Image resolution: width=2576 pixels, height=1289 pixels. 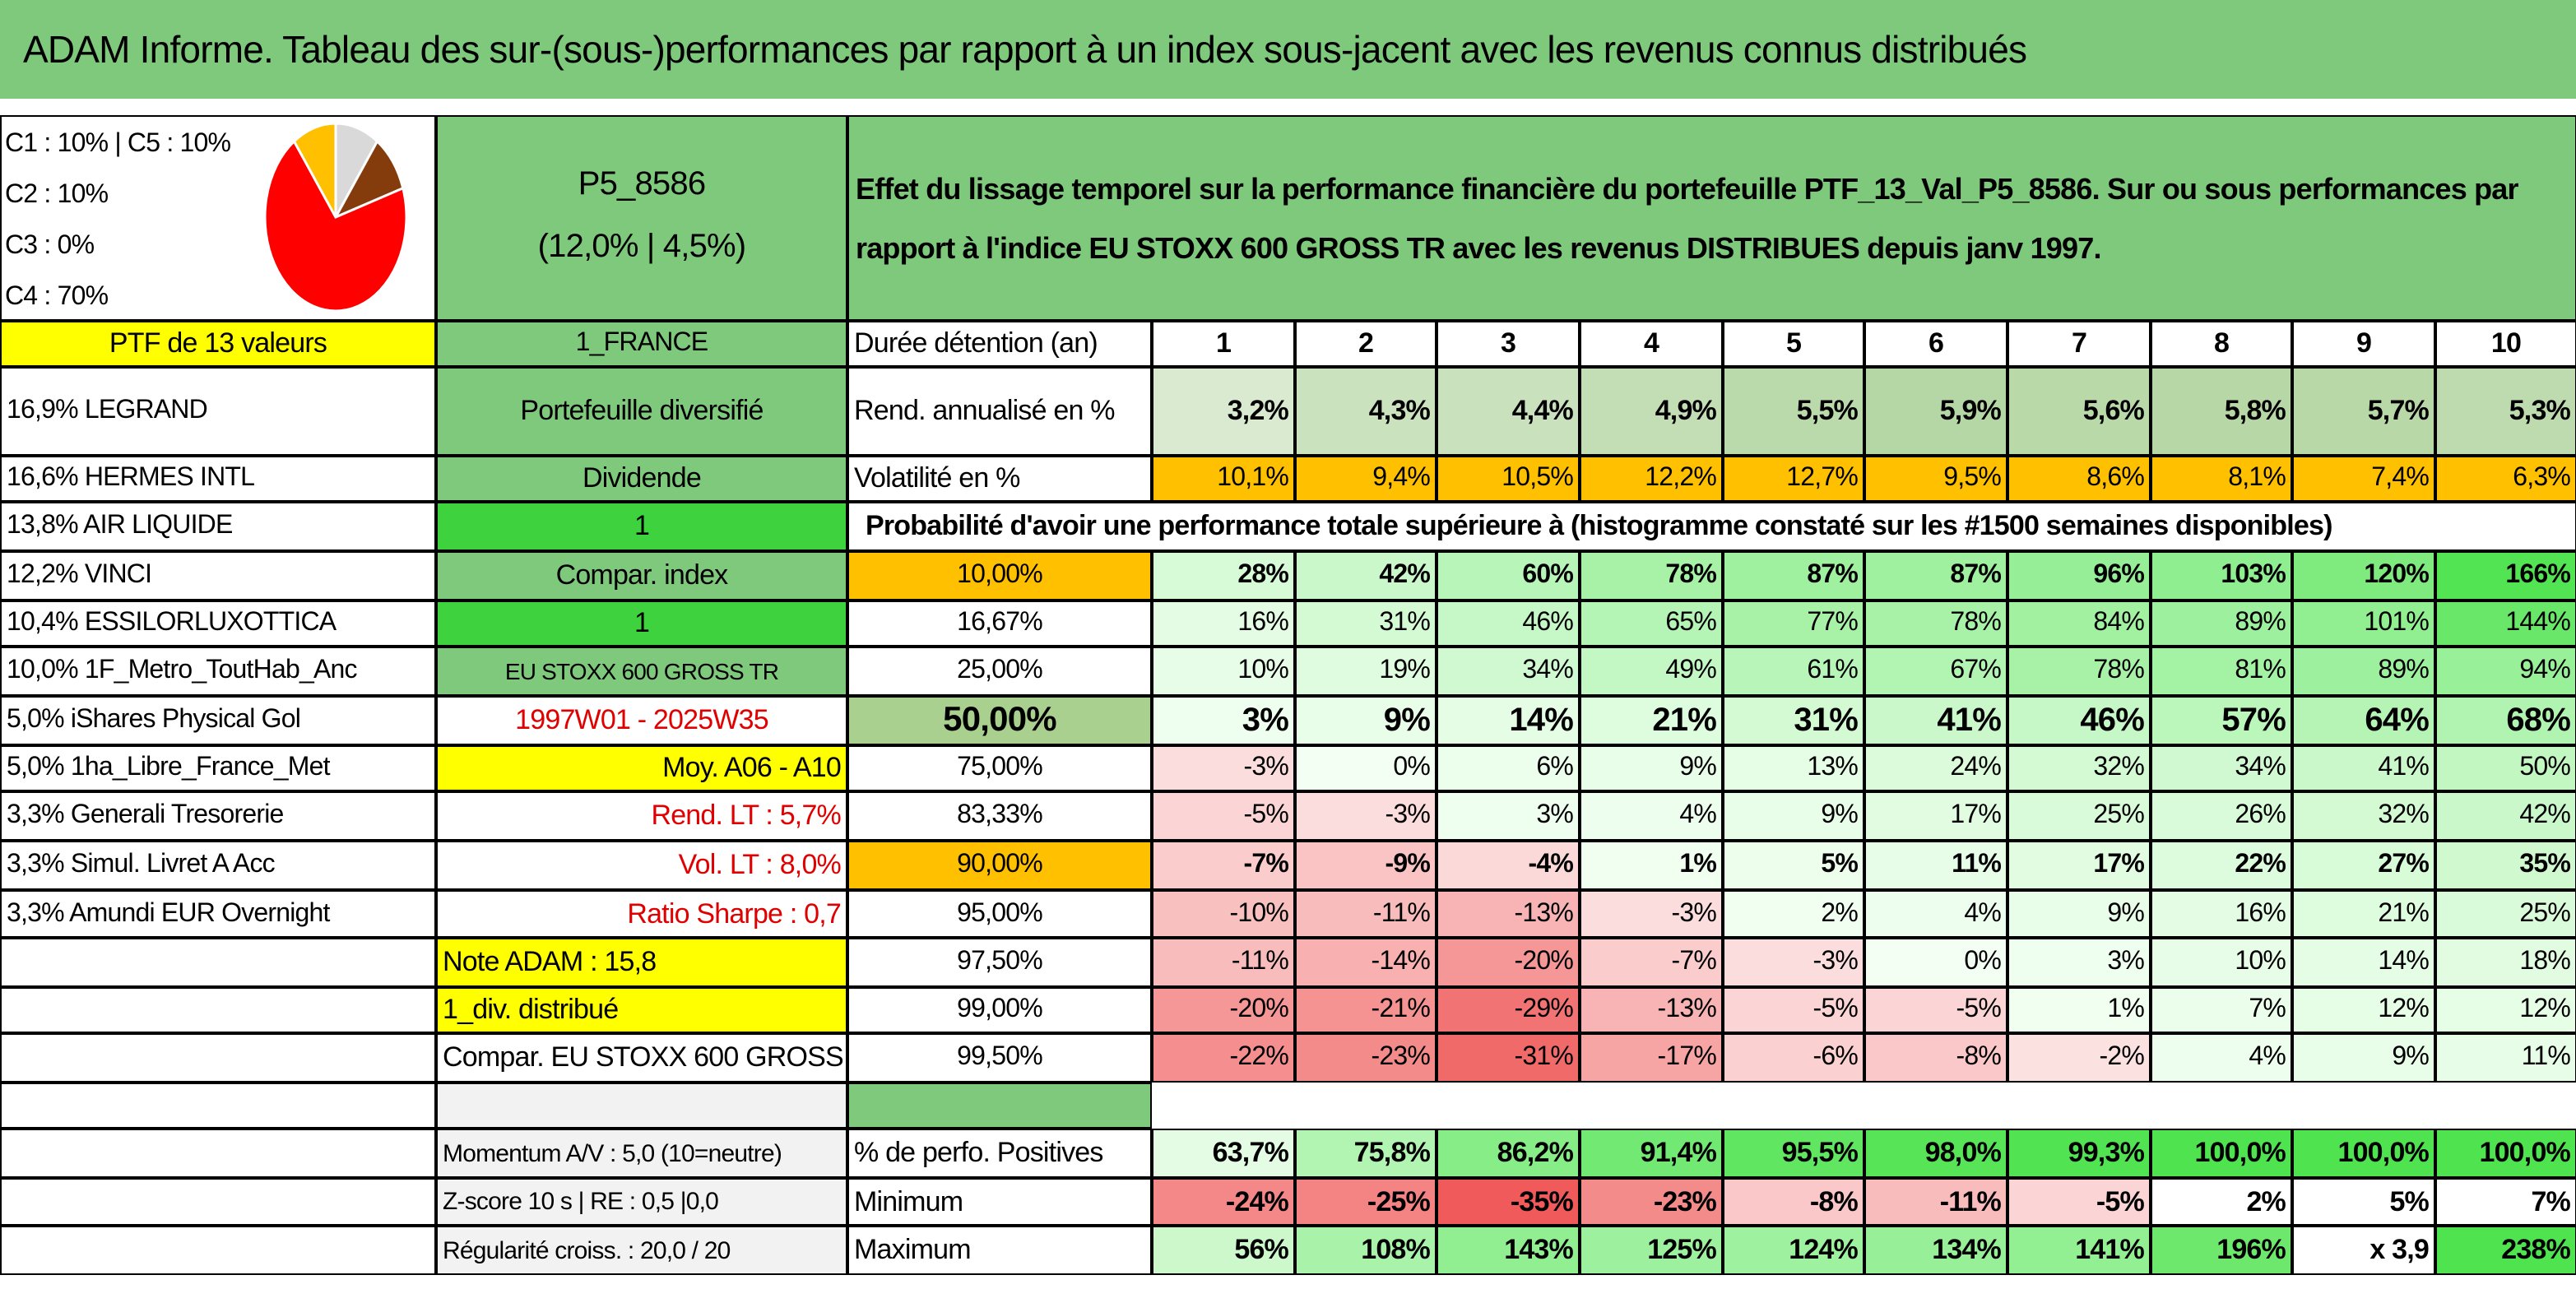 I want to click on pie-label: C2 : 10%, so click(x=57, y=194).